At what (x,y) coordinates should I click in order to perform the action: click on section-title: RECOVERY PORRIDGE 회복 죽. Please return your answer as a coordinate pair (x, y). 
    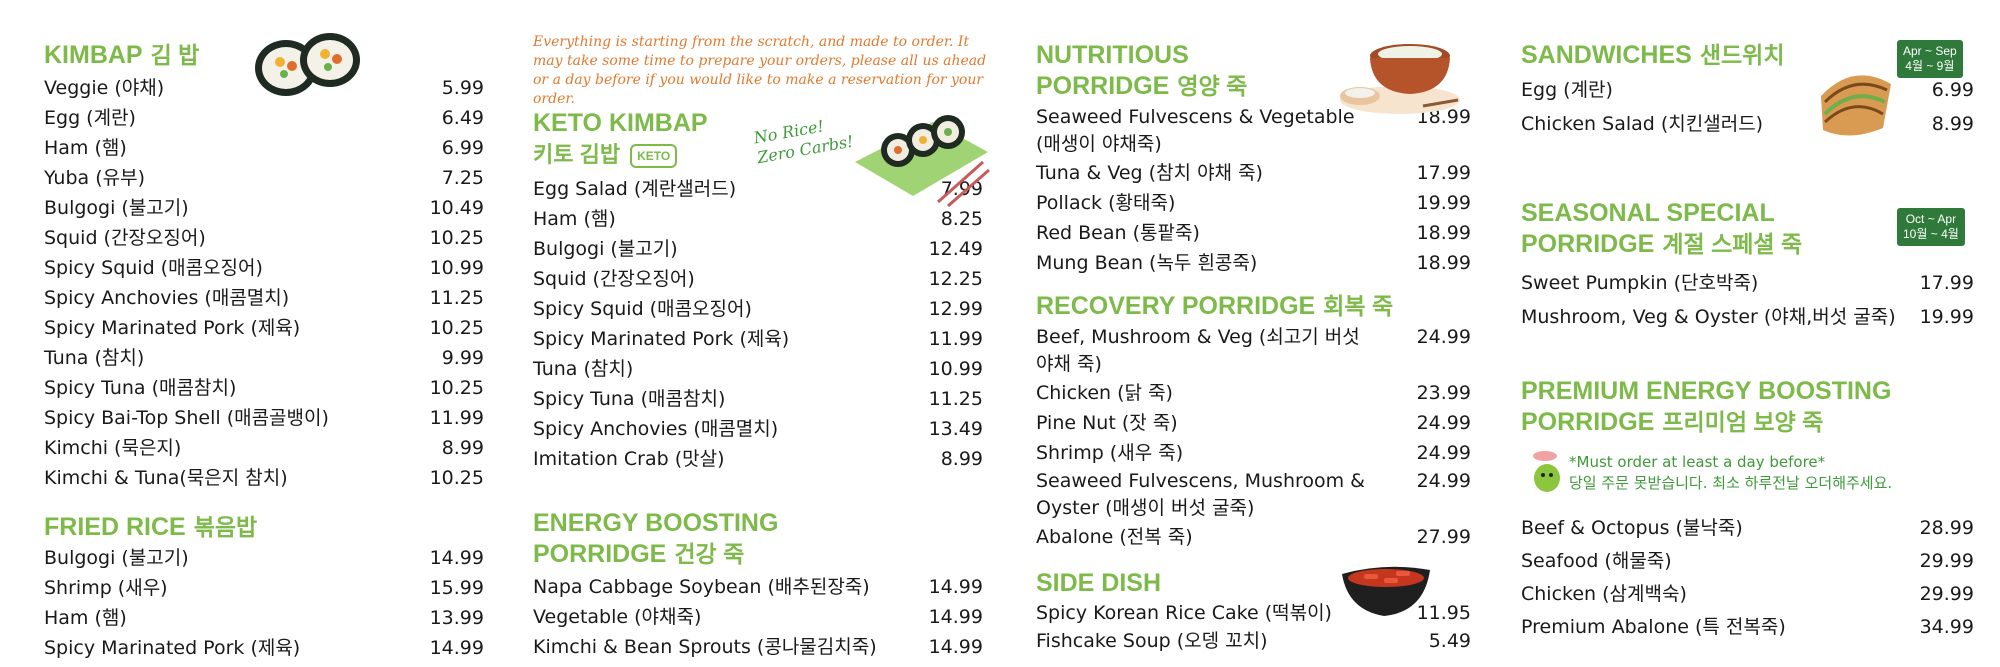
    Looking at the image, I should click on (1253, 306).